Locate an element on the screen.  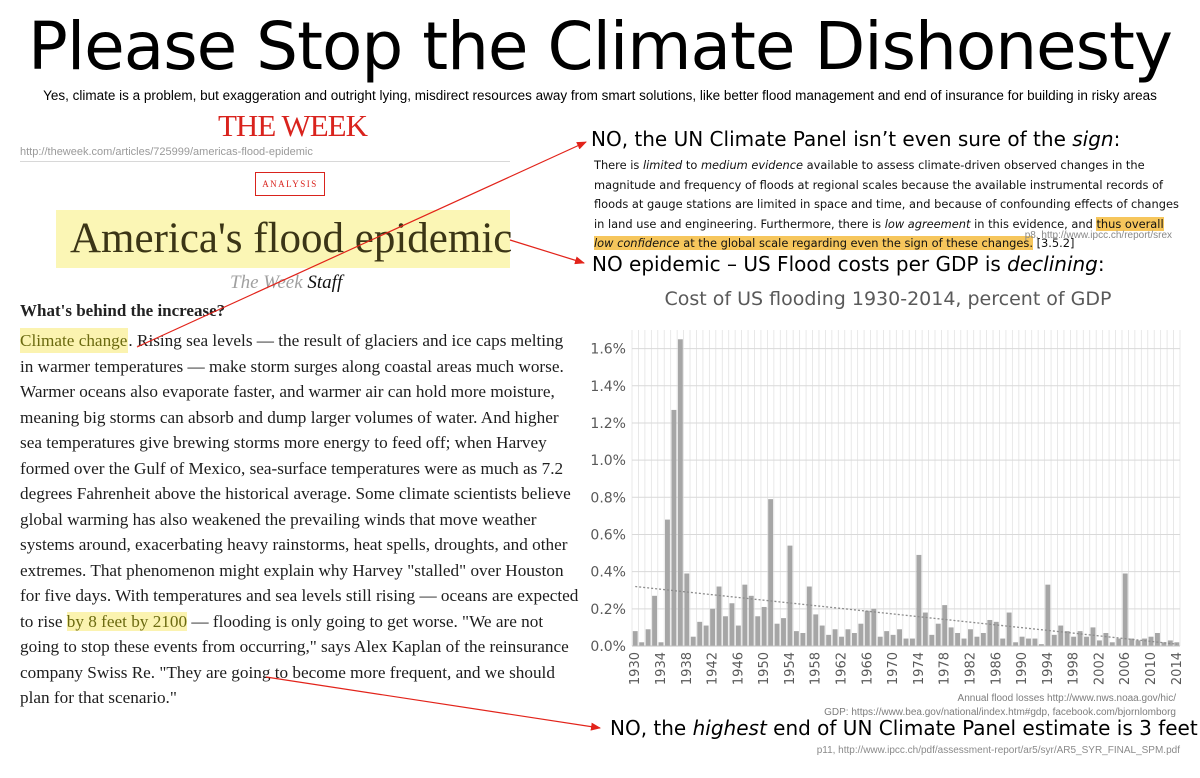
bar-1969 is located at coordinates (887, 638).